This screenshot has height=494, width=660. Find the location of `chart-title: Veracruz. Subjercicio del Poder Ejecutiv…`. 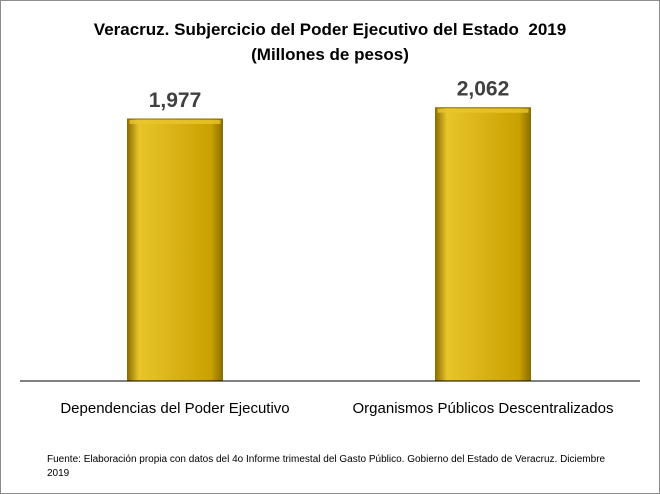

chart-title: Veracruz. Subjercicio del Poder Ejecutiv… is located at coordinates (330, 29).